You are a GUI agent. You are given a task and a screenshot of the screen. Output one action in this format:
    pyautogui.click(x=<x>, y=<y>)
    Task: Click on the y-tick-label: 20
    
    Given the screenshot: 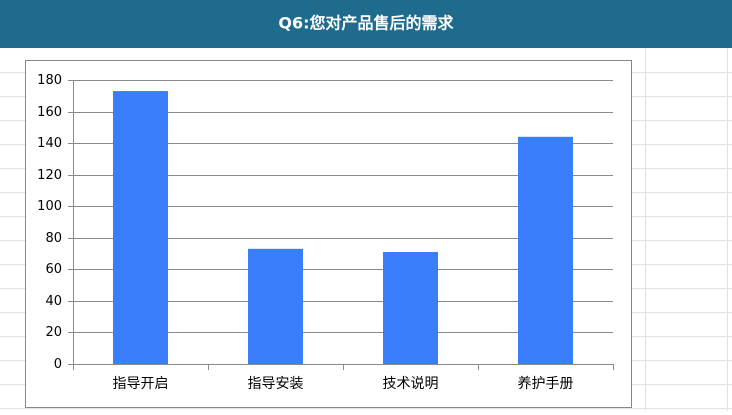 What is the action you would take?
    pyautogui.click(x=53, y=332)
    